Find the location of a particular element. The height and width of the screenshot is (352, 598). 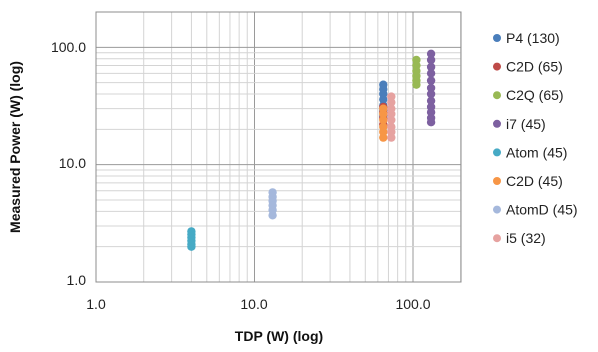

y-tick-label: 1.0 is located at coordinates (77, 280).